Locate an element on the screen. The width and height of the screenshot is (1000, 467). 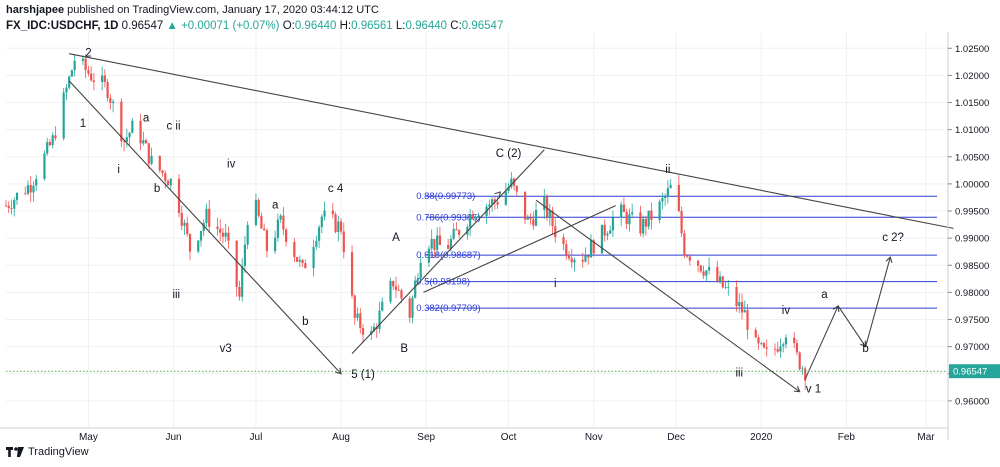
x-tick-label-7: Dec is located at coordinates (676, 437).